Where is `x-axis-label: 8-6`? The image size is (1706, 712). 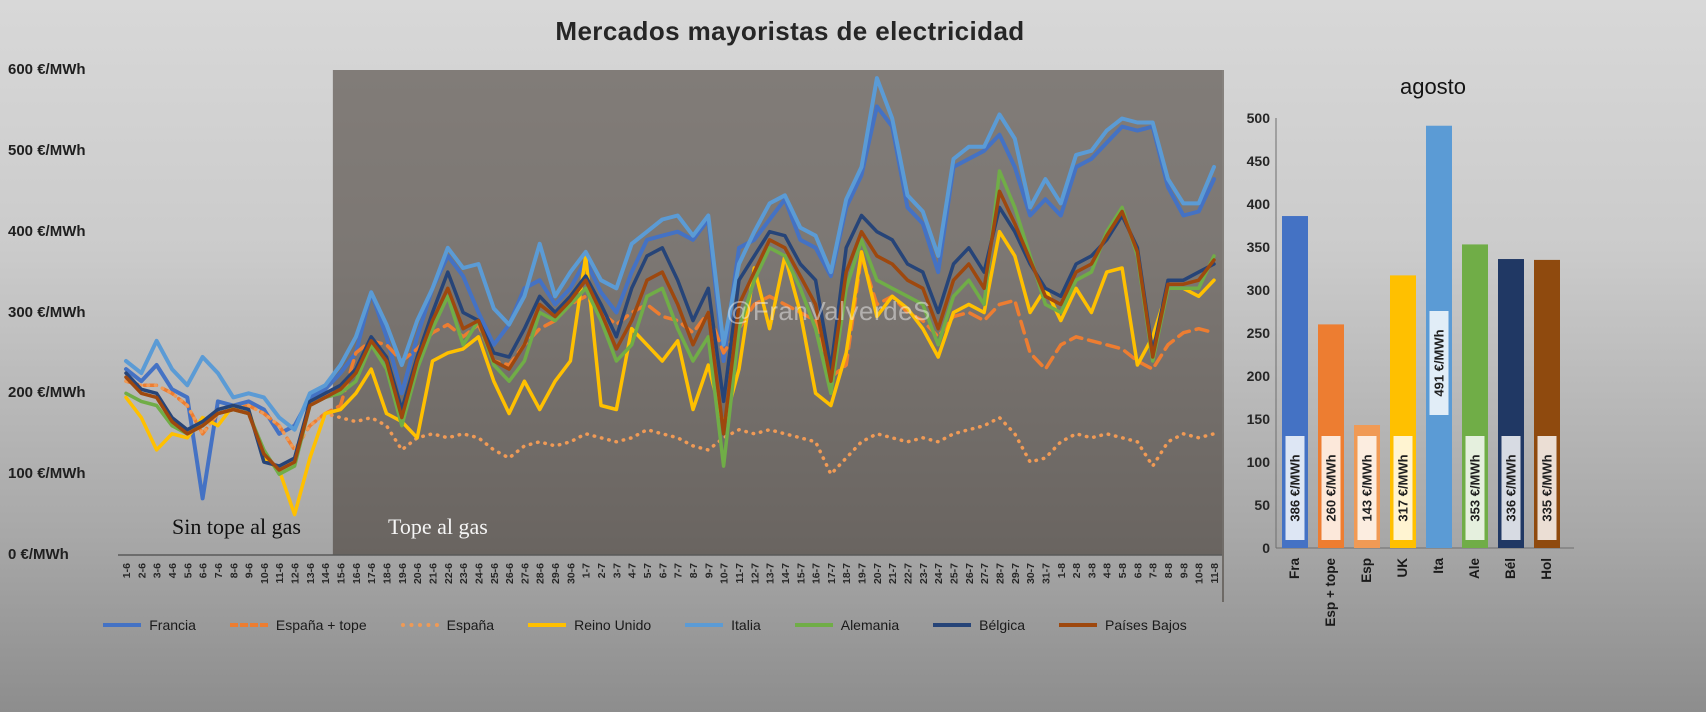 x-axis-label: 8-6 is located at coordinates (234, 570).